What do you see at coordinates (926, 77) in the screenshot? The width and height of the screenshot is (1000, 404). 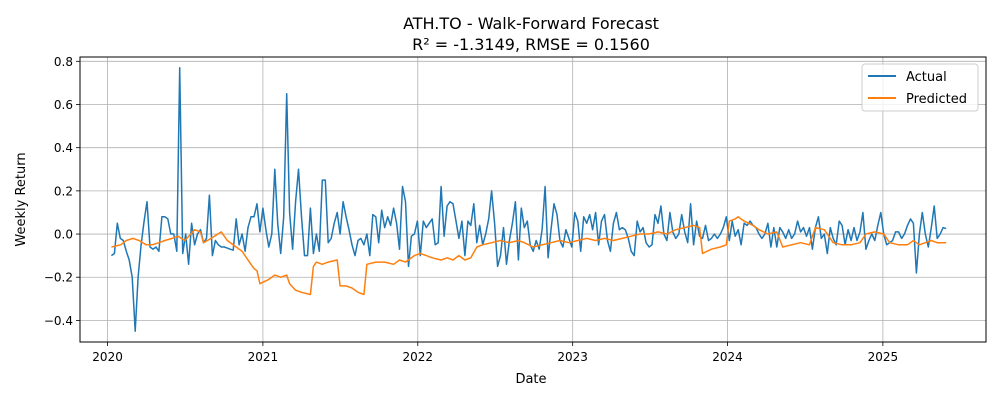 I see `legend-label-actual: Actual` at bounding box center [926, 77].